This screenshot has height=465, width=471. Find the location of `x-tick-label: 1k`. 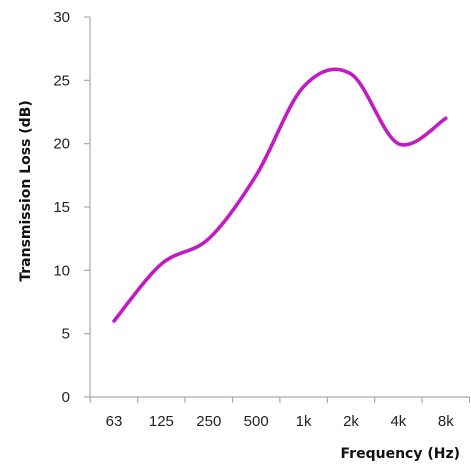

x-tick-label: 1k is located at coordinates (304, 421).